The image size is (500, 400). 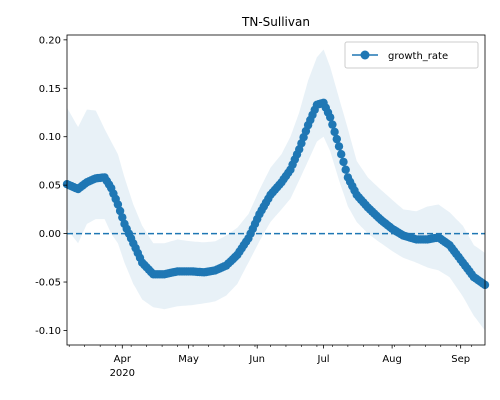 I want to click on x-tick-label: Sep, so click(x=460, y=359).